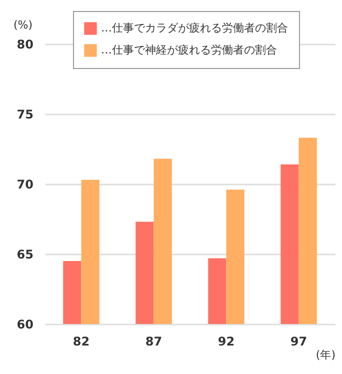 The height and width of the screenshot is (374, 342). I want to click on x-tick-label: 87, so click(153, 341).